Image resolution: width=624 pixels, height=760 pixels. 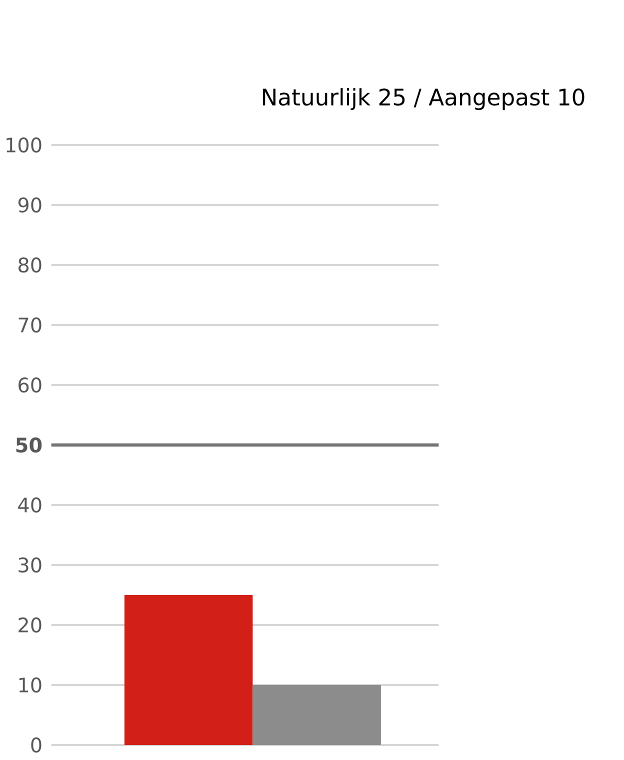 What do you see at coordinates (30, 625) in the screenshot?
I see `y-tick-label: 20` at bounding box center [30, 625].